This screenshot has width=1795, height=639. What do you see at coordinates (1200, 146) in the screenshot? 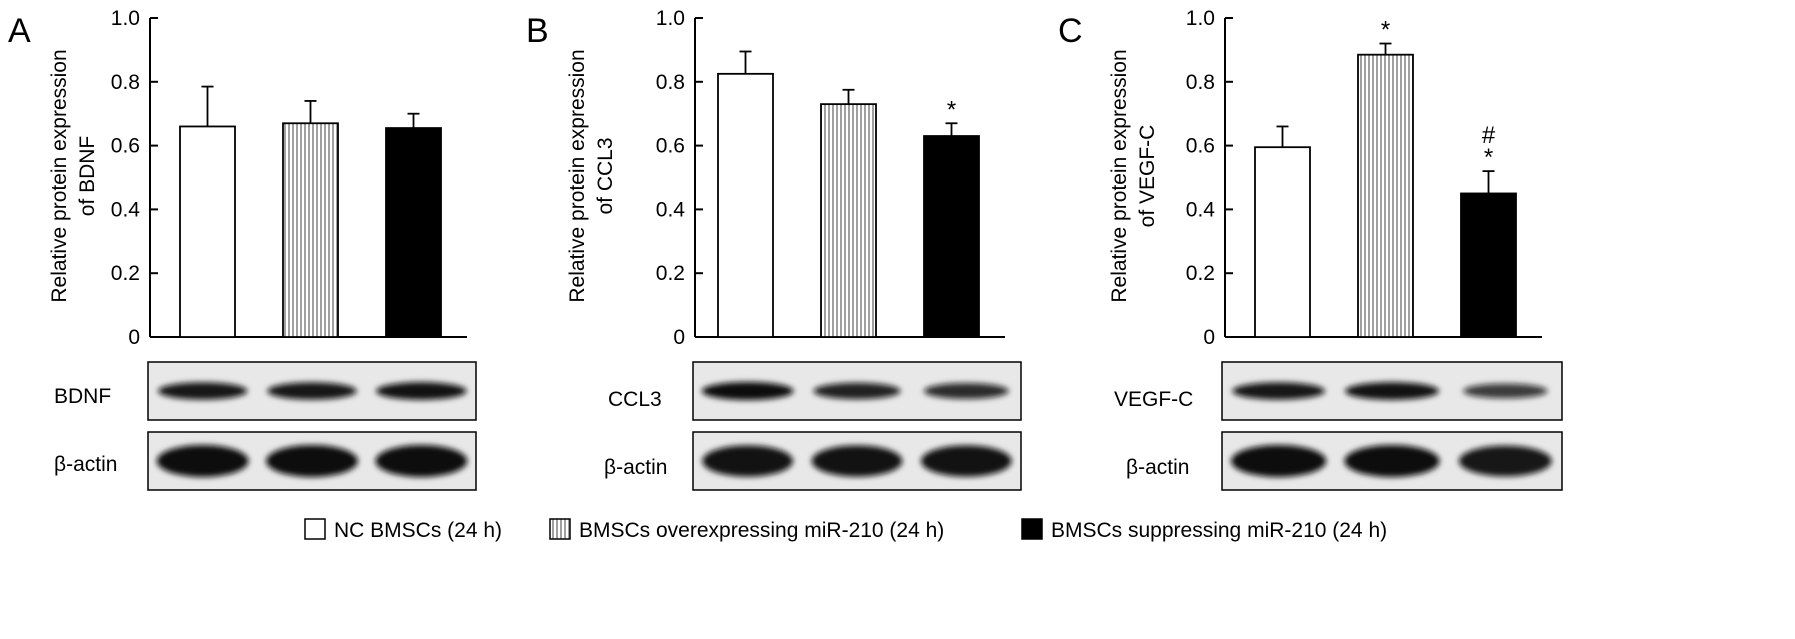
I see `y-tick-label-c: 0.6` at bounding box center [1200, 146].